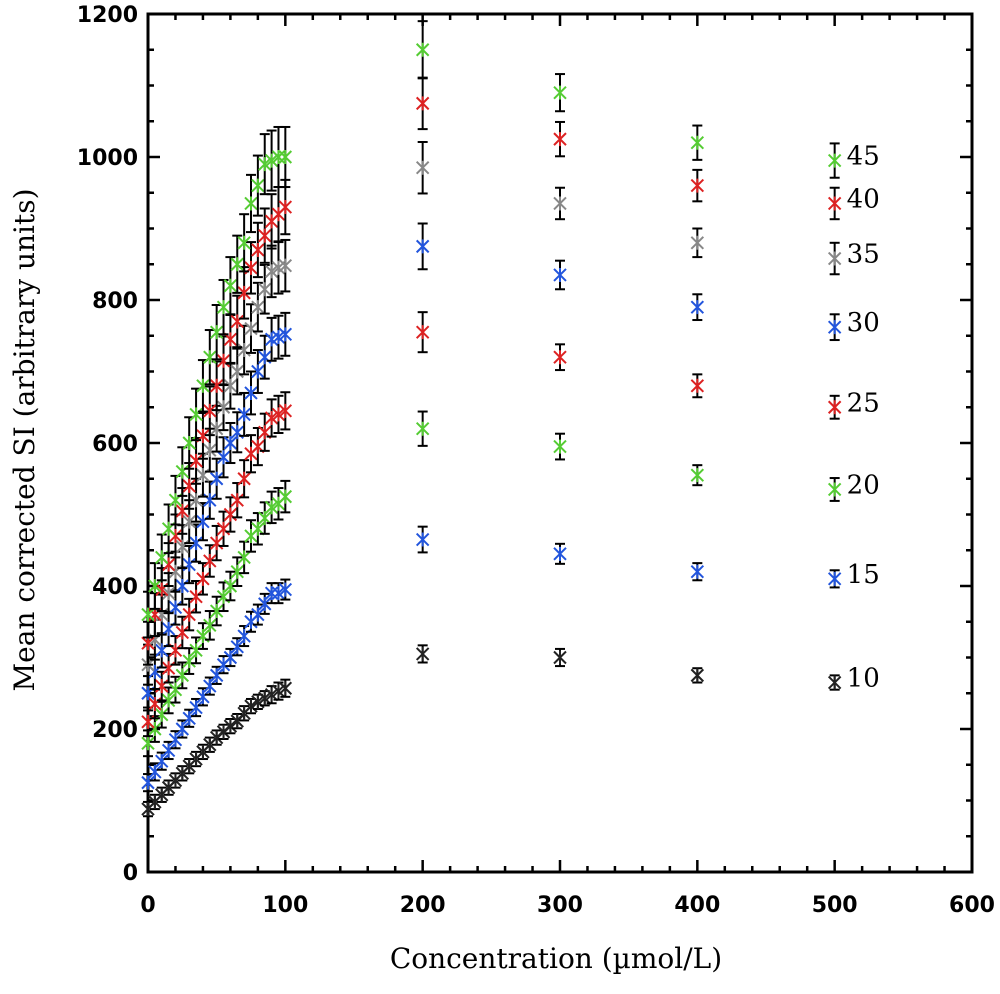 The width and height of the screenshot is (1000, 994). I want to click on y-tick-label: 1000, so click(107, 158).